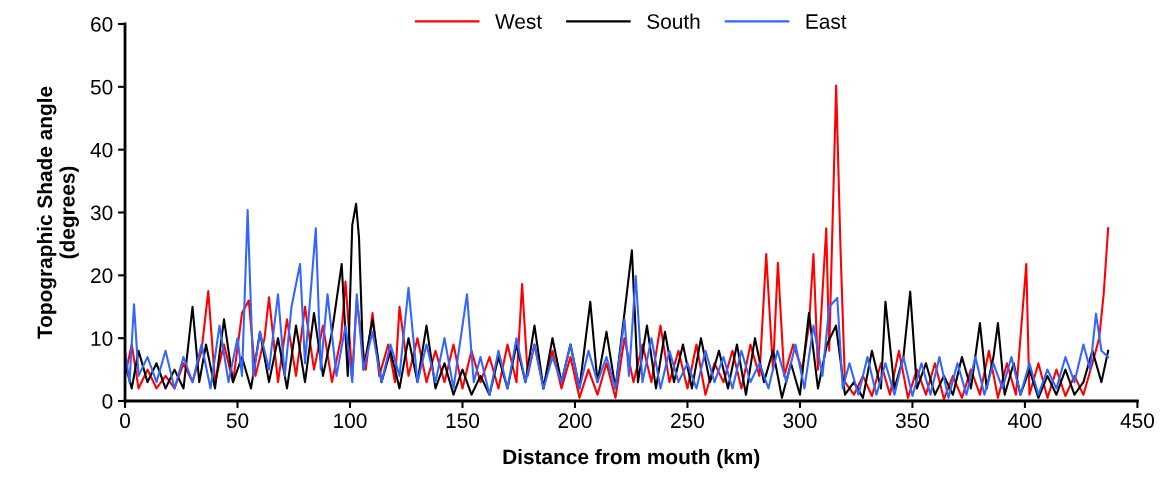 This screenshot has height=500, width=1163. Describe the element at coordinates (1025, 421) in the screenshot. I see `x-tick-label: 400` at that location.